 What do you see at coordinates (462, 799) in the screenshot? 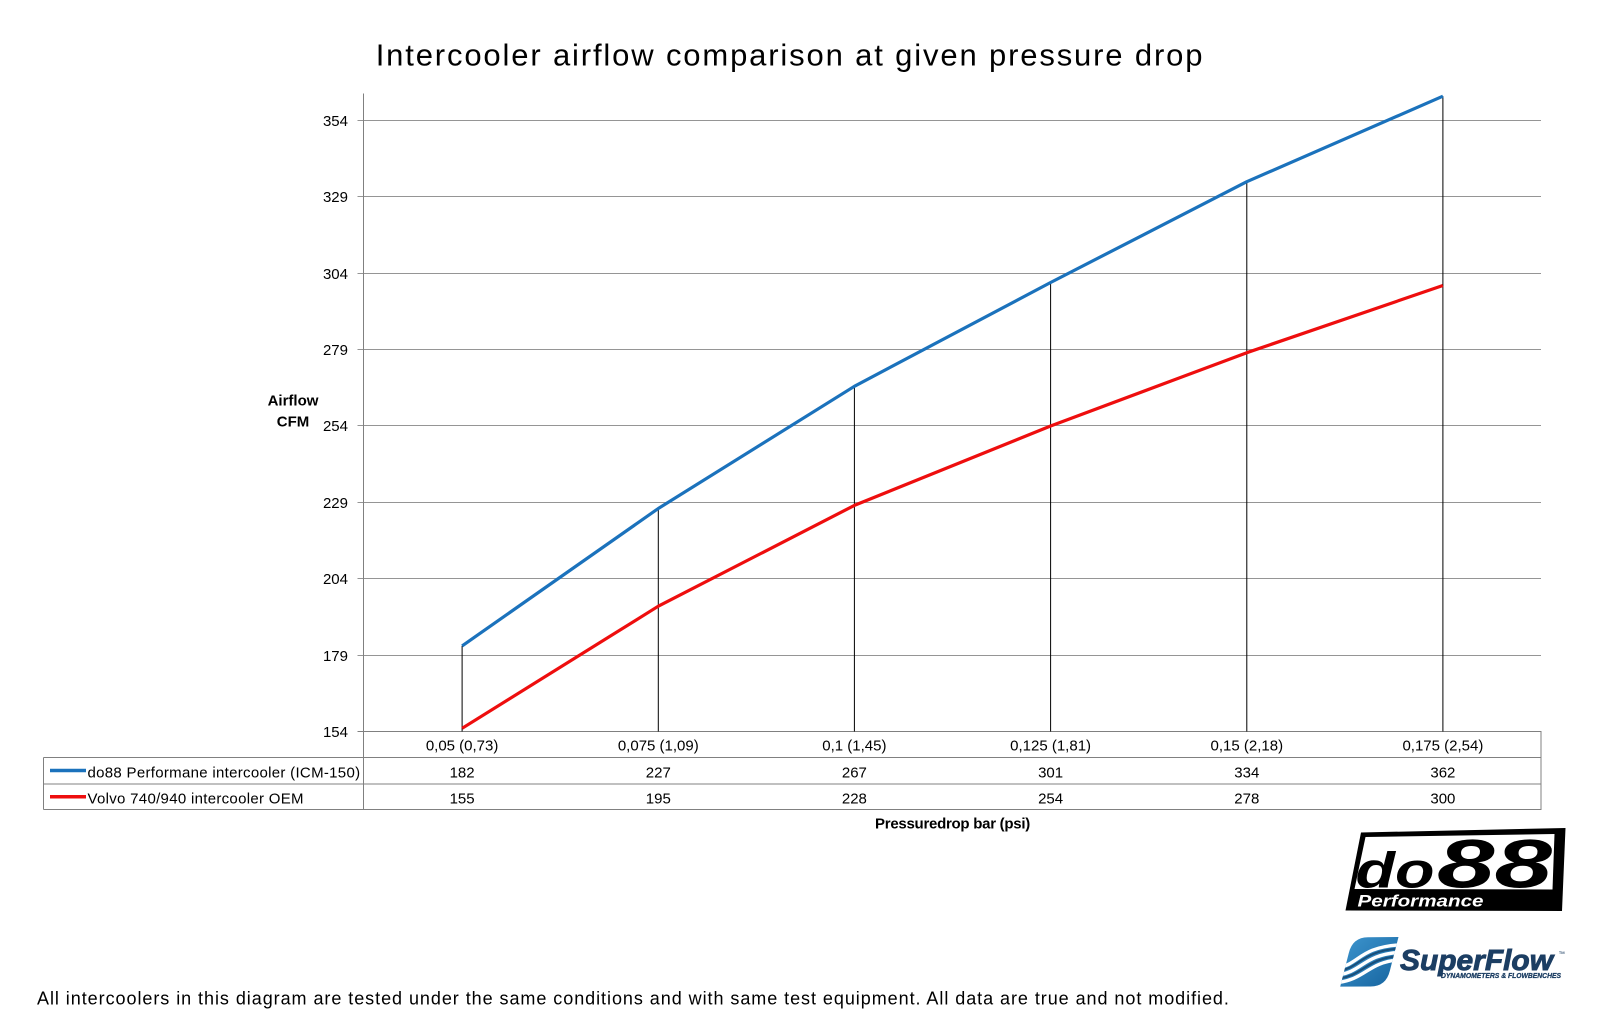
I see `svg-text: 155` at bounding box center [462, 799].